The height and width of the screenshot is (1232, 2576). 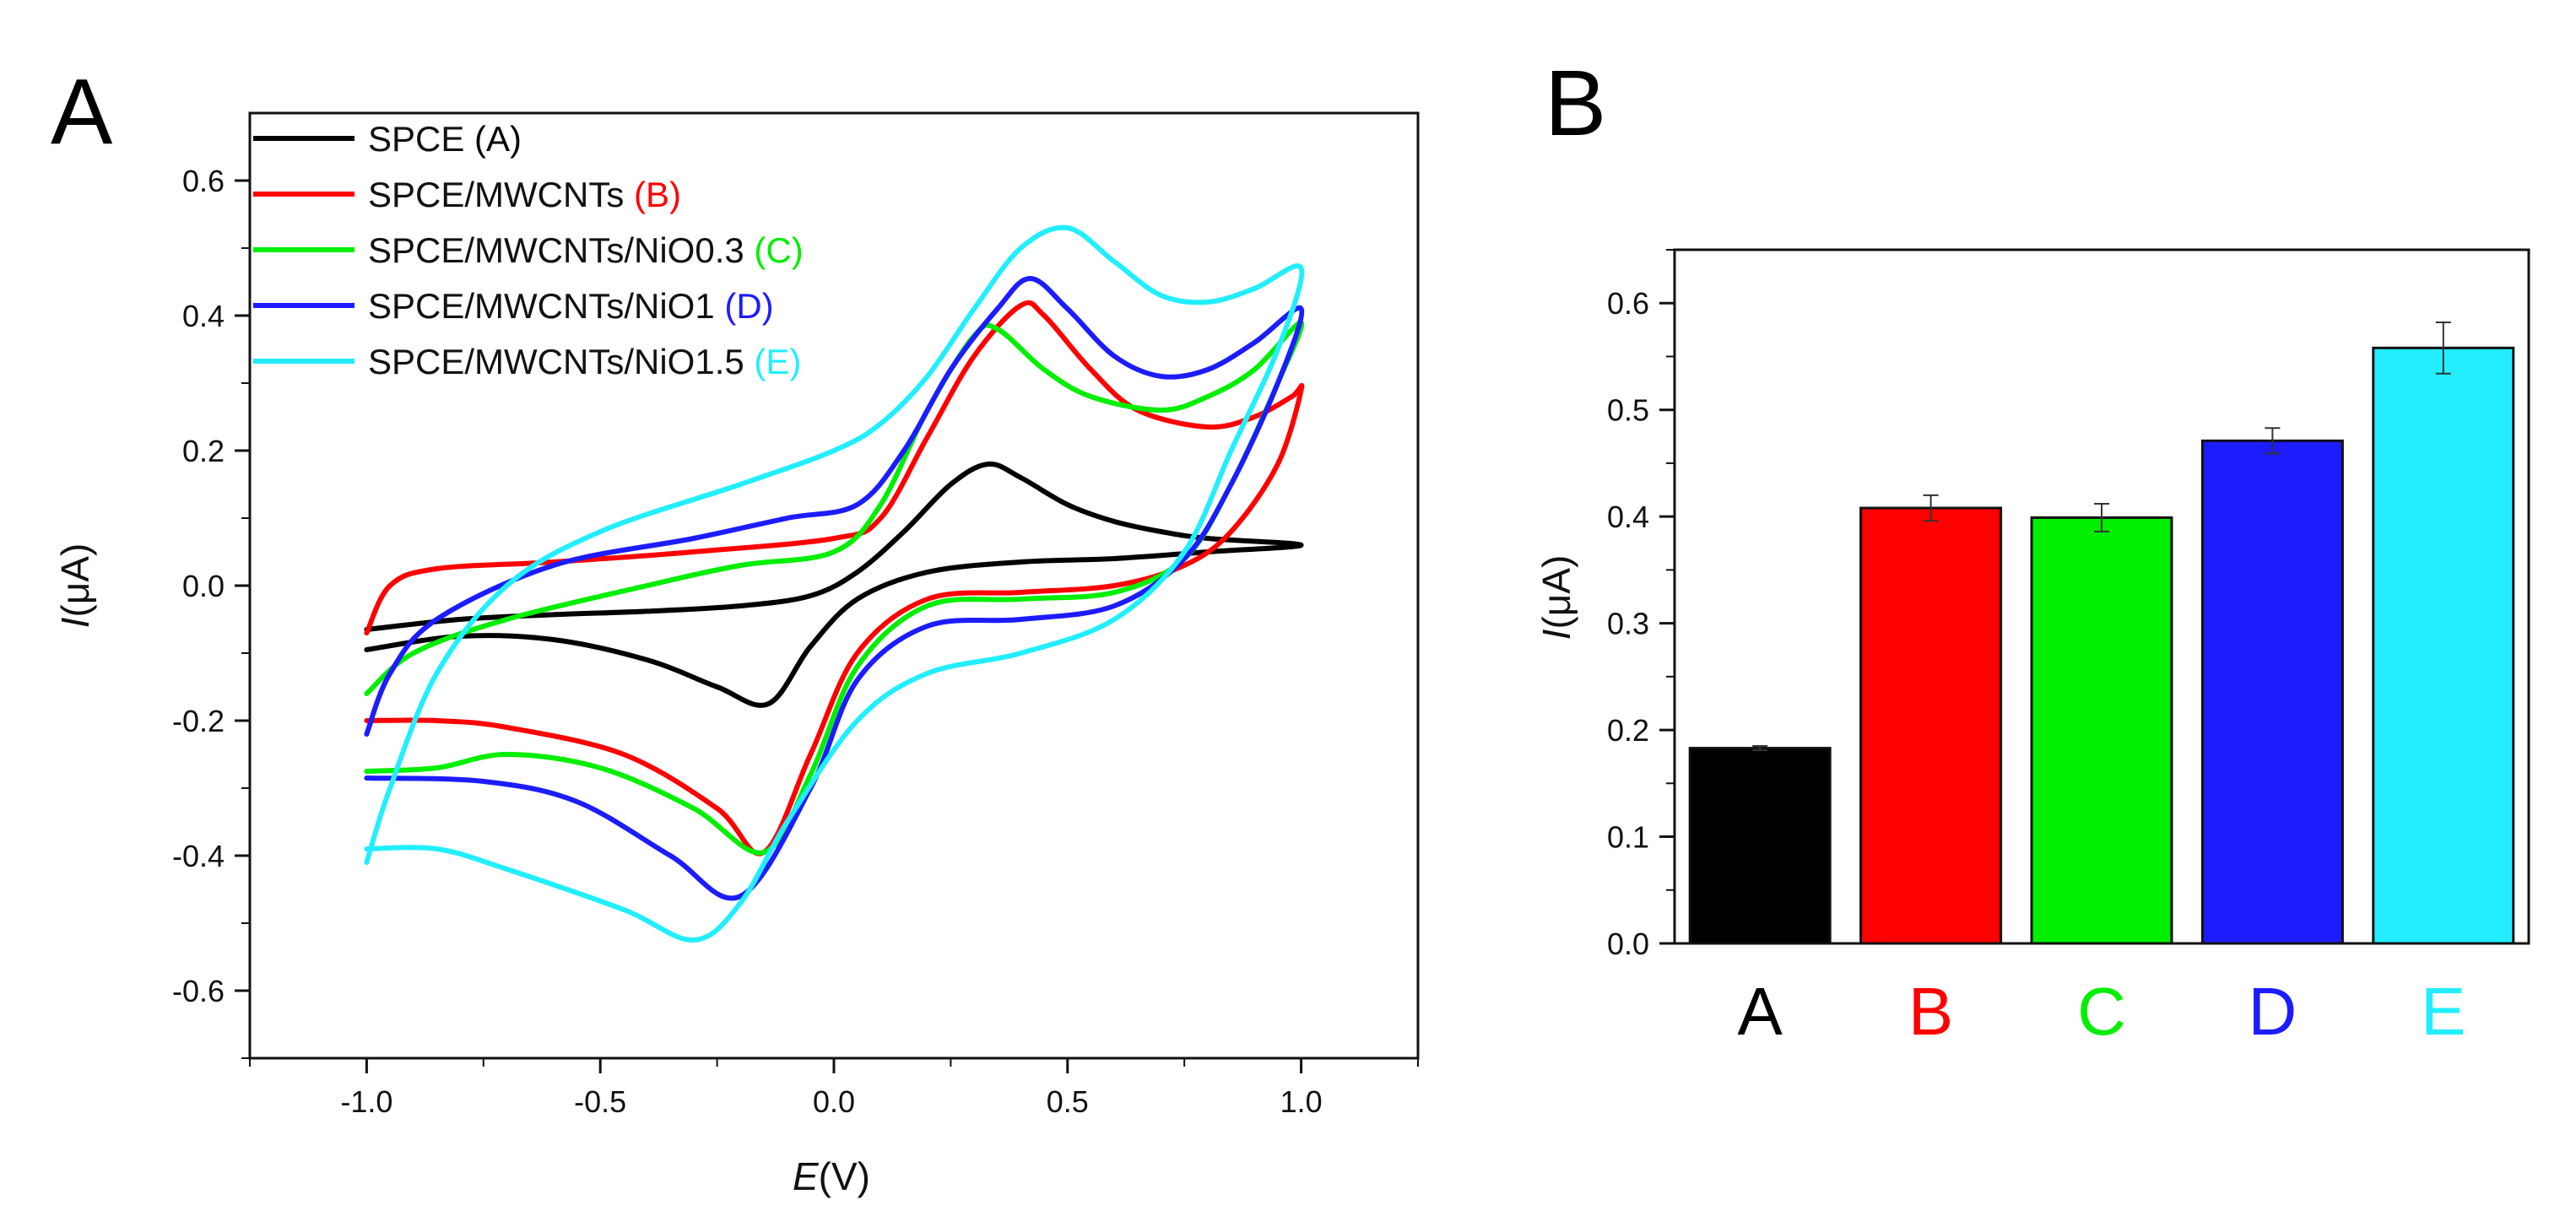 What do you see at coordinates (2272, 692) in the screenshot?
I see `bar-d` at bounding box center [2272, 692].